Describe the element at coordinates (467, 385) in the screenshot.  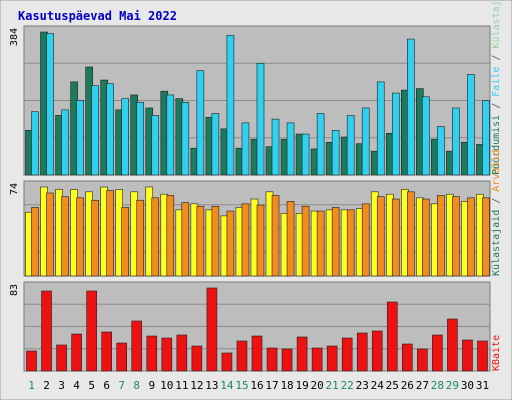
I see `day-label: 30` at that location.